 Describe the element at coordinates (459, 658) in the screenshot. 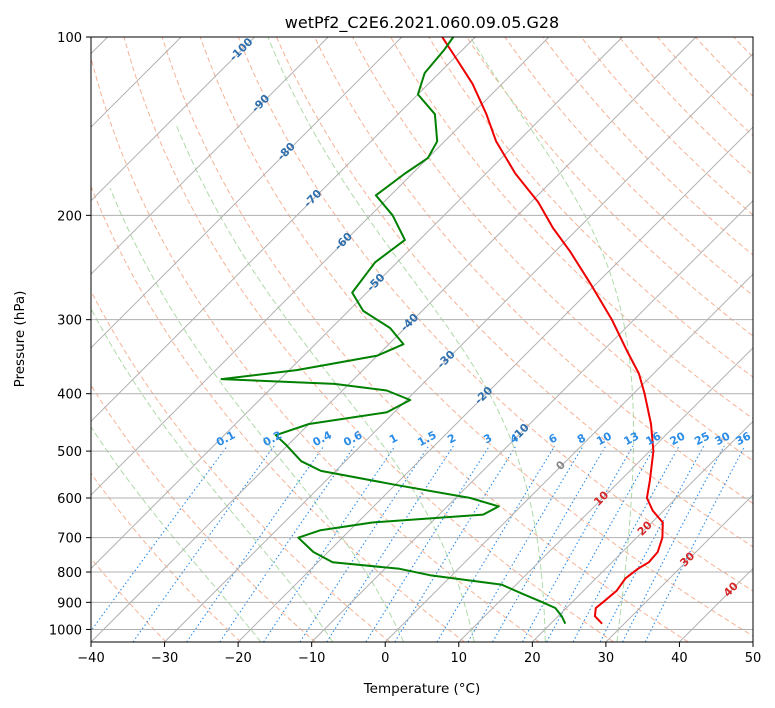

I see `x-tick-label: 10` at that location.